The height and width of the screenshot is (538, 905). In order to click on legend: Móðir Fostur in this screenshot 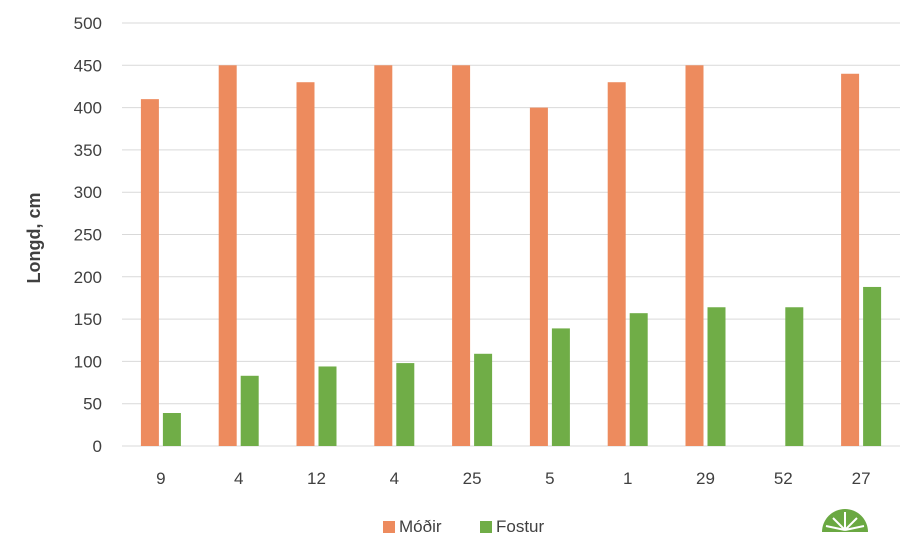, I will do `click(464, 526)`.